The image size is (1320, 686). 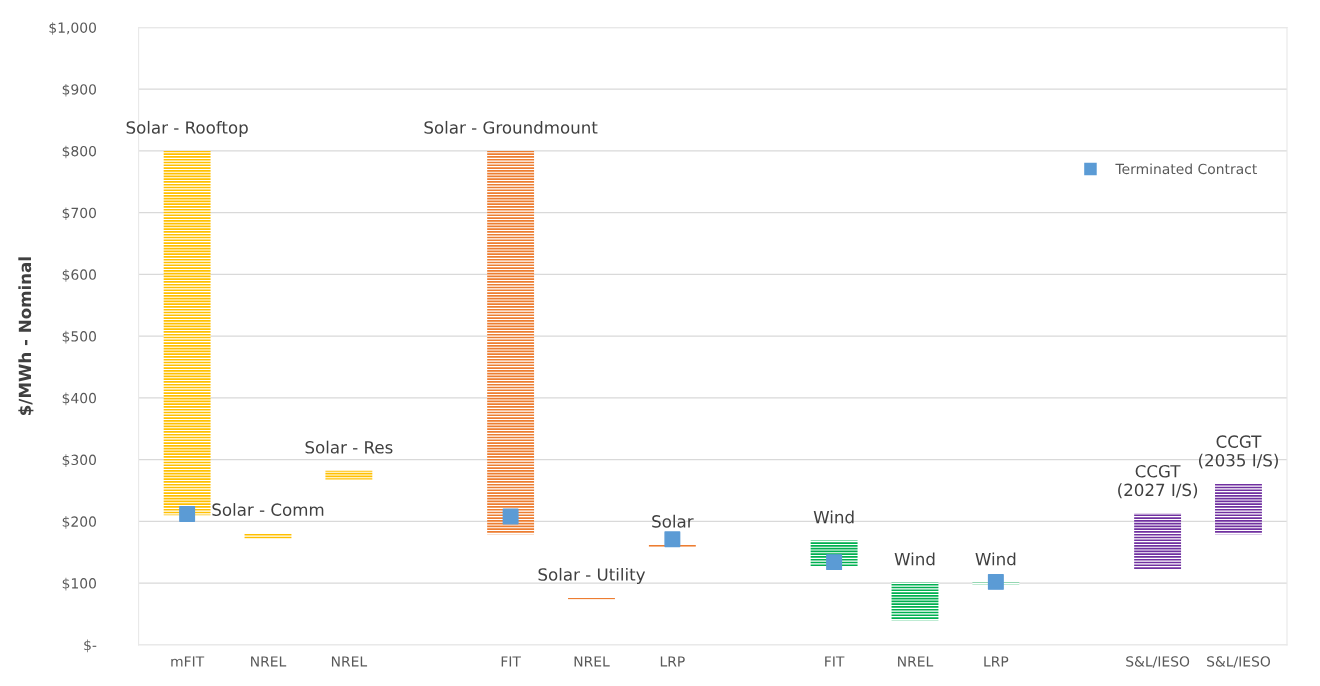 What do you see at coordinates (79, 213) in the screenshot?
I see `y-tick-label: $700` at bounding box center [79, 213].